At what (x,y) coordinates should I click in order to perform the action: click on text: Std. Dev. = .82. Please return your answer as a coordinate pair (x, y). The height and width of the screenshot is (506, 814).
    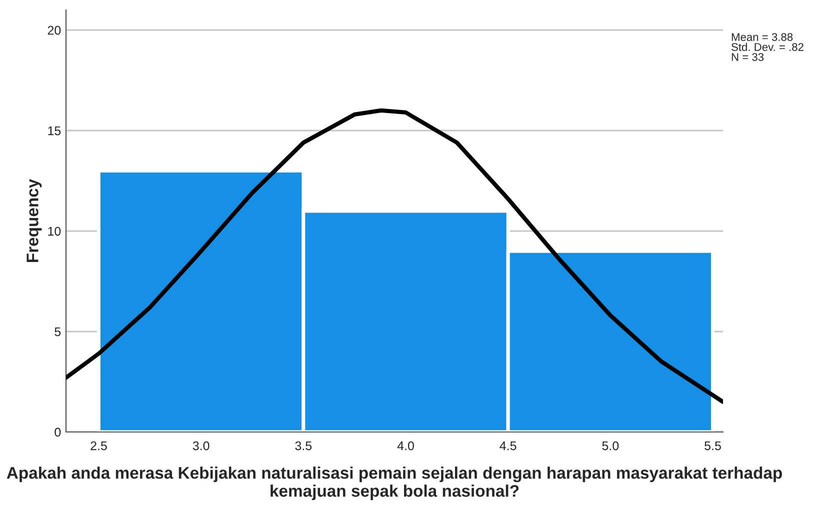
    Looking at the image, I should click on (768, 46).